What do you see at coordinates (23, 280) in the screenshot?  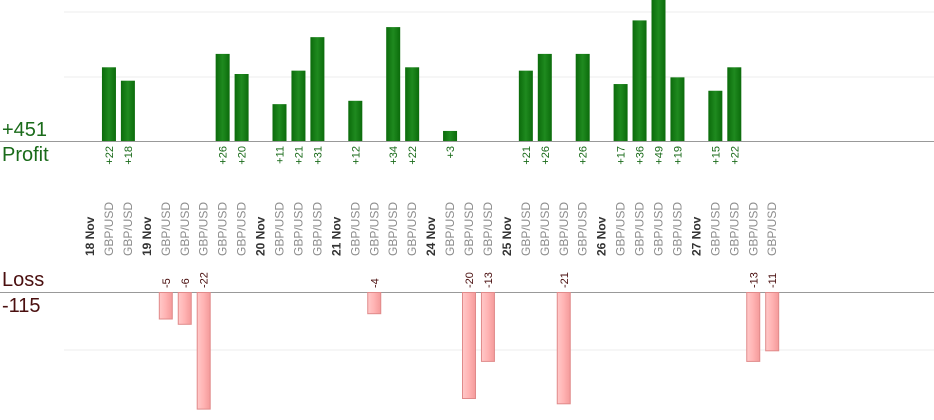 I see `loss-legend-label: Loss` at bounding box center [23, 280].